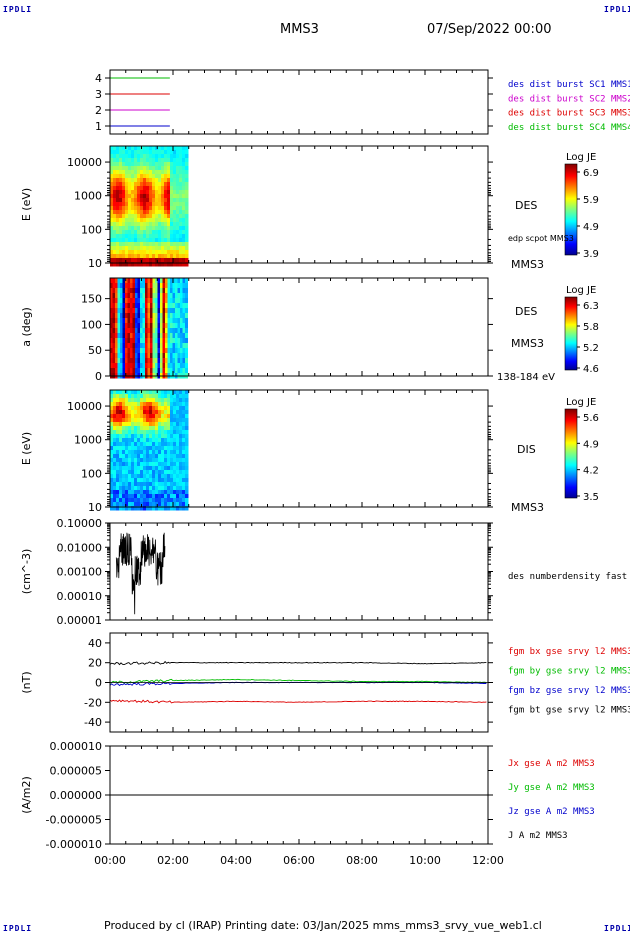 This screenshot has height=934, width=630. Describe the element at coordinates (591, 369) in the screenshot. I see `des-pitch-colorbar-tick-label: 4.6` at that location.